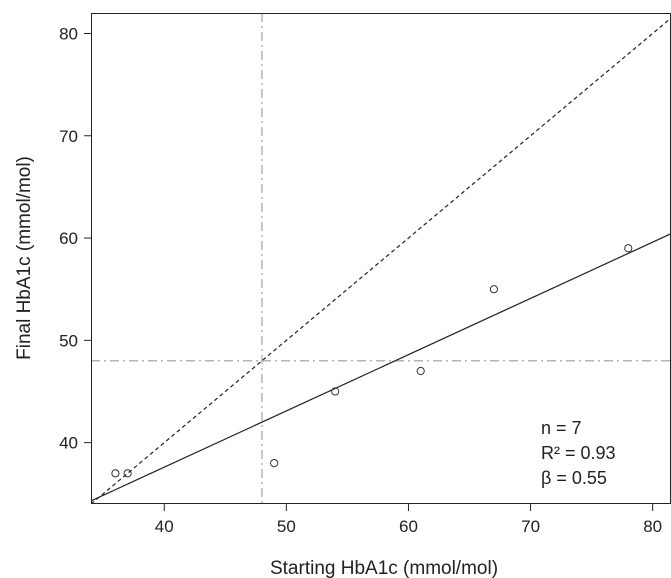 This screenshot has height=578, width=671. I want to click on x-tick-label: 40, so click(164, 526).